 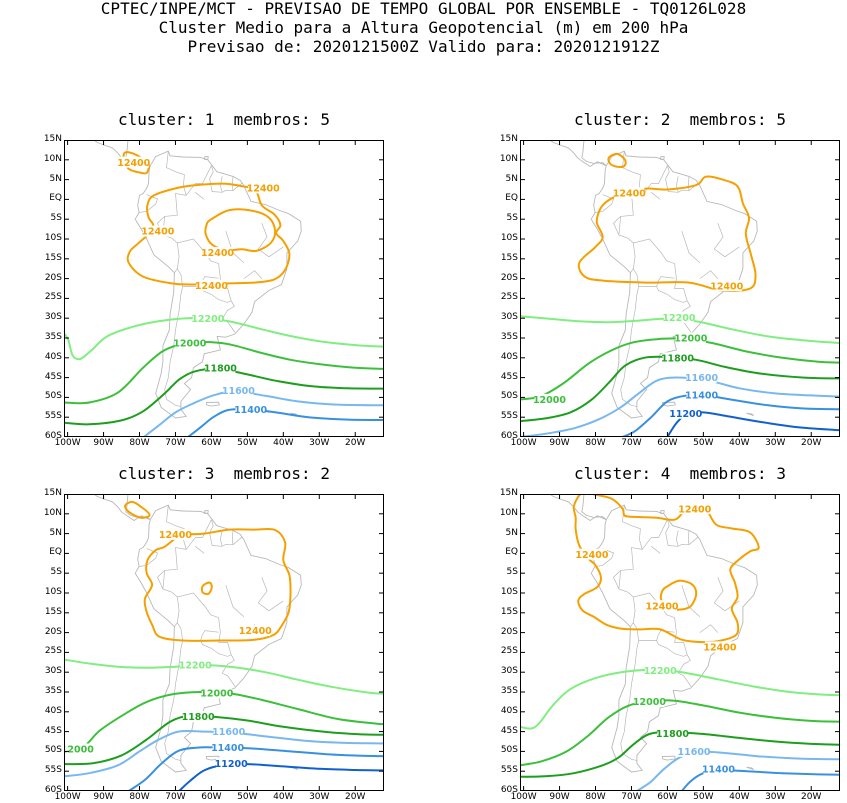 What do you see at coordinates (53, 651) in the screenshot?
I see `lat-tick-label: 25S` at bounding box center [53, 651].